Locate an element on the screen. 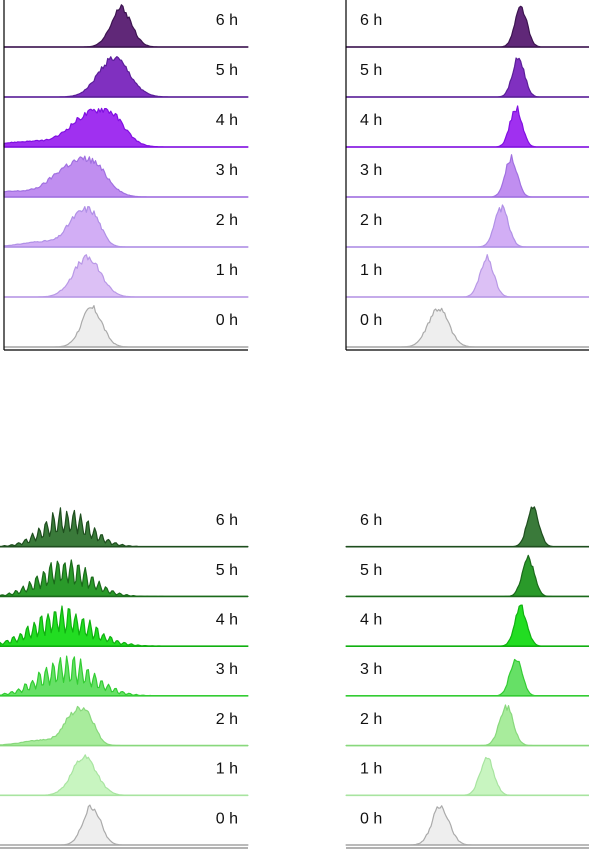  histogram-3-3h is located at coordinates (124, 676).